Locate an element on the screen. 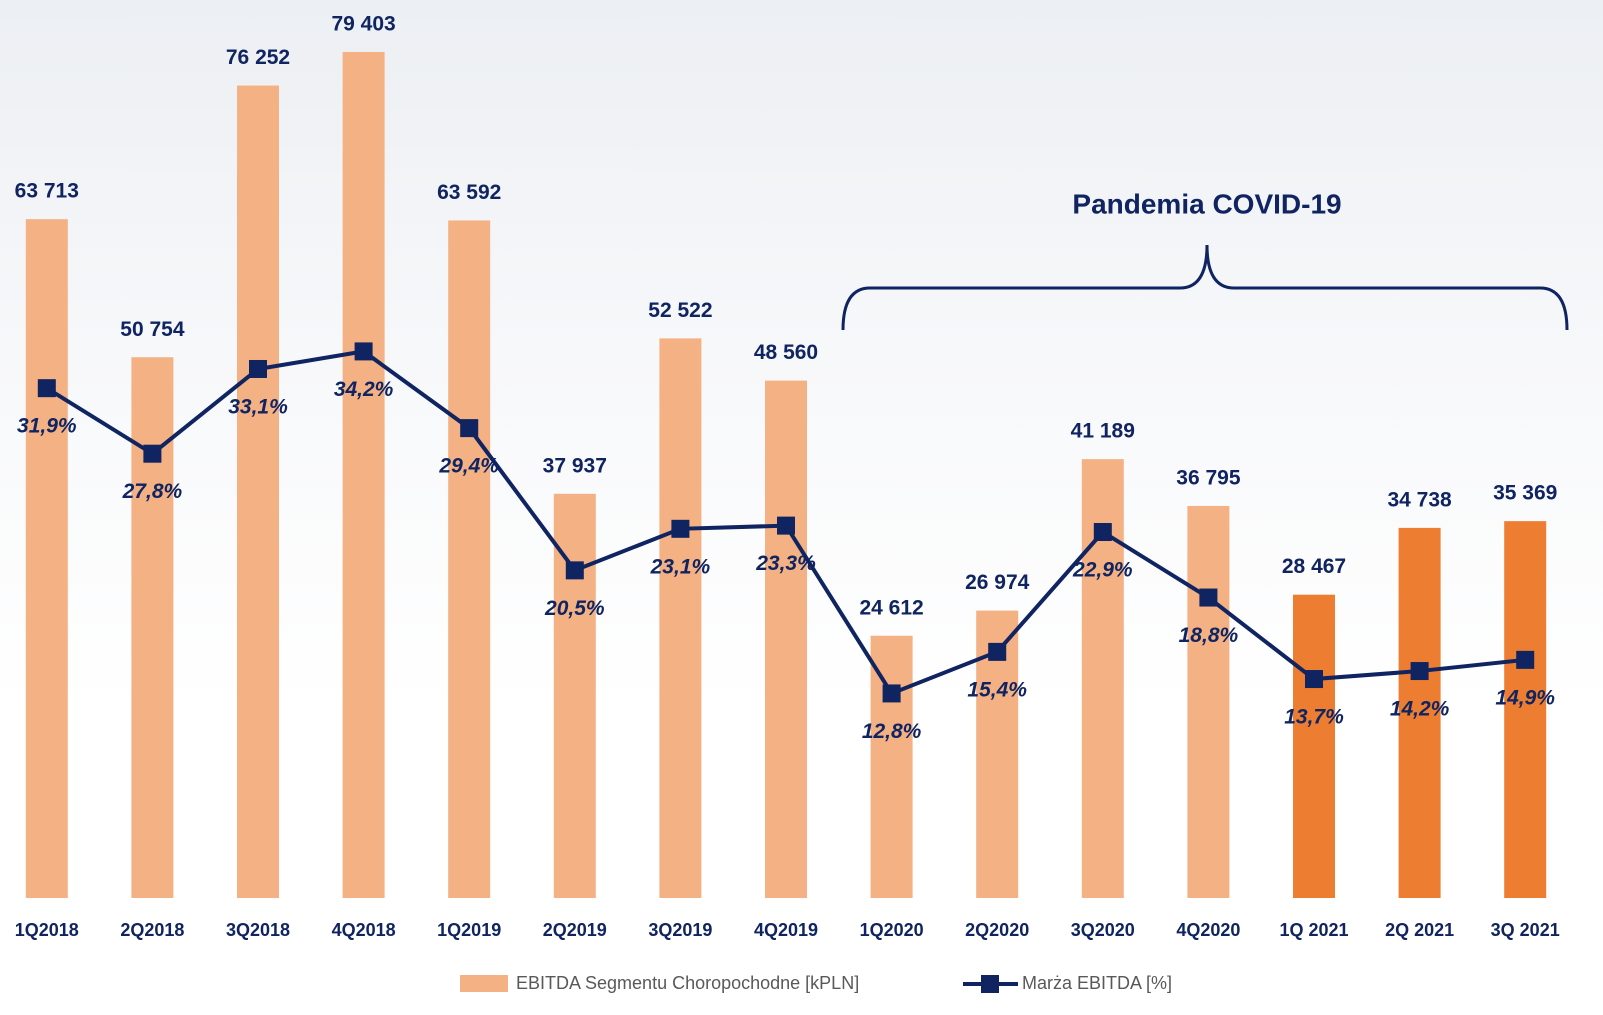 The image size is (1603, 1015). line-value-label: 29,4% is located at coordinates (468, 466).